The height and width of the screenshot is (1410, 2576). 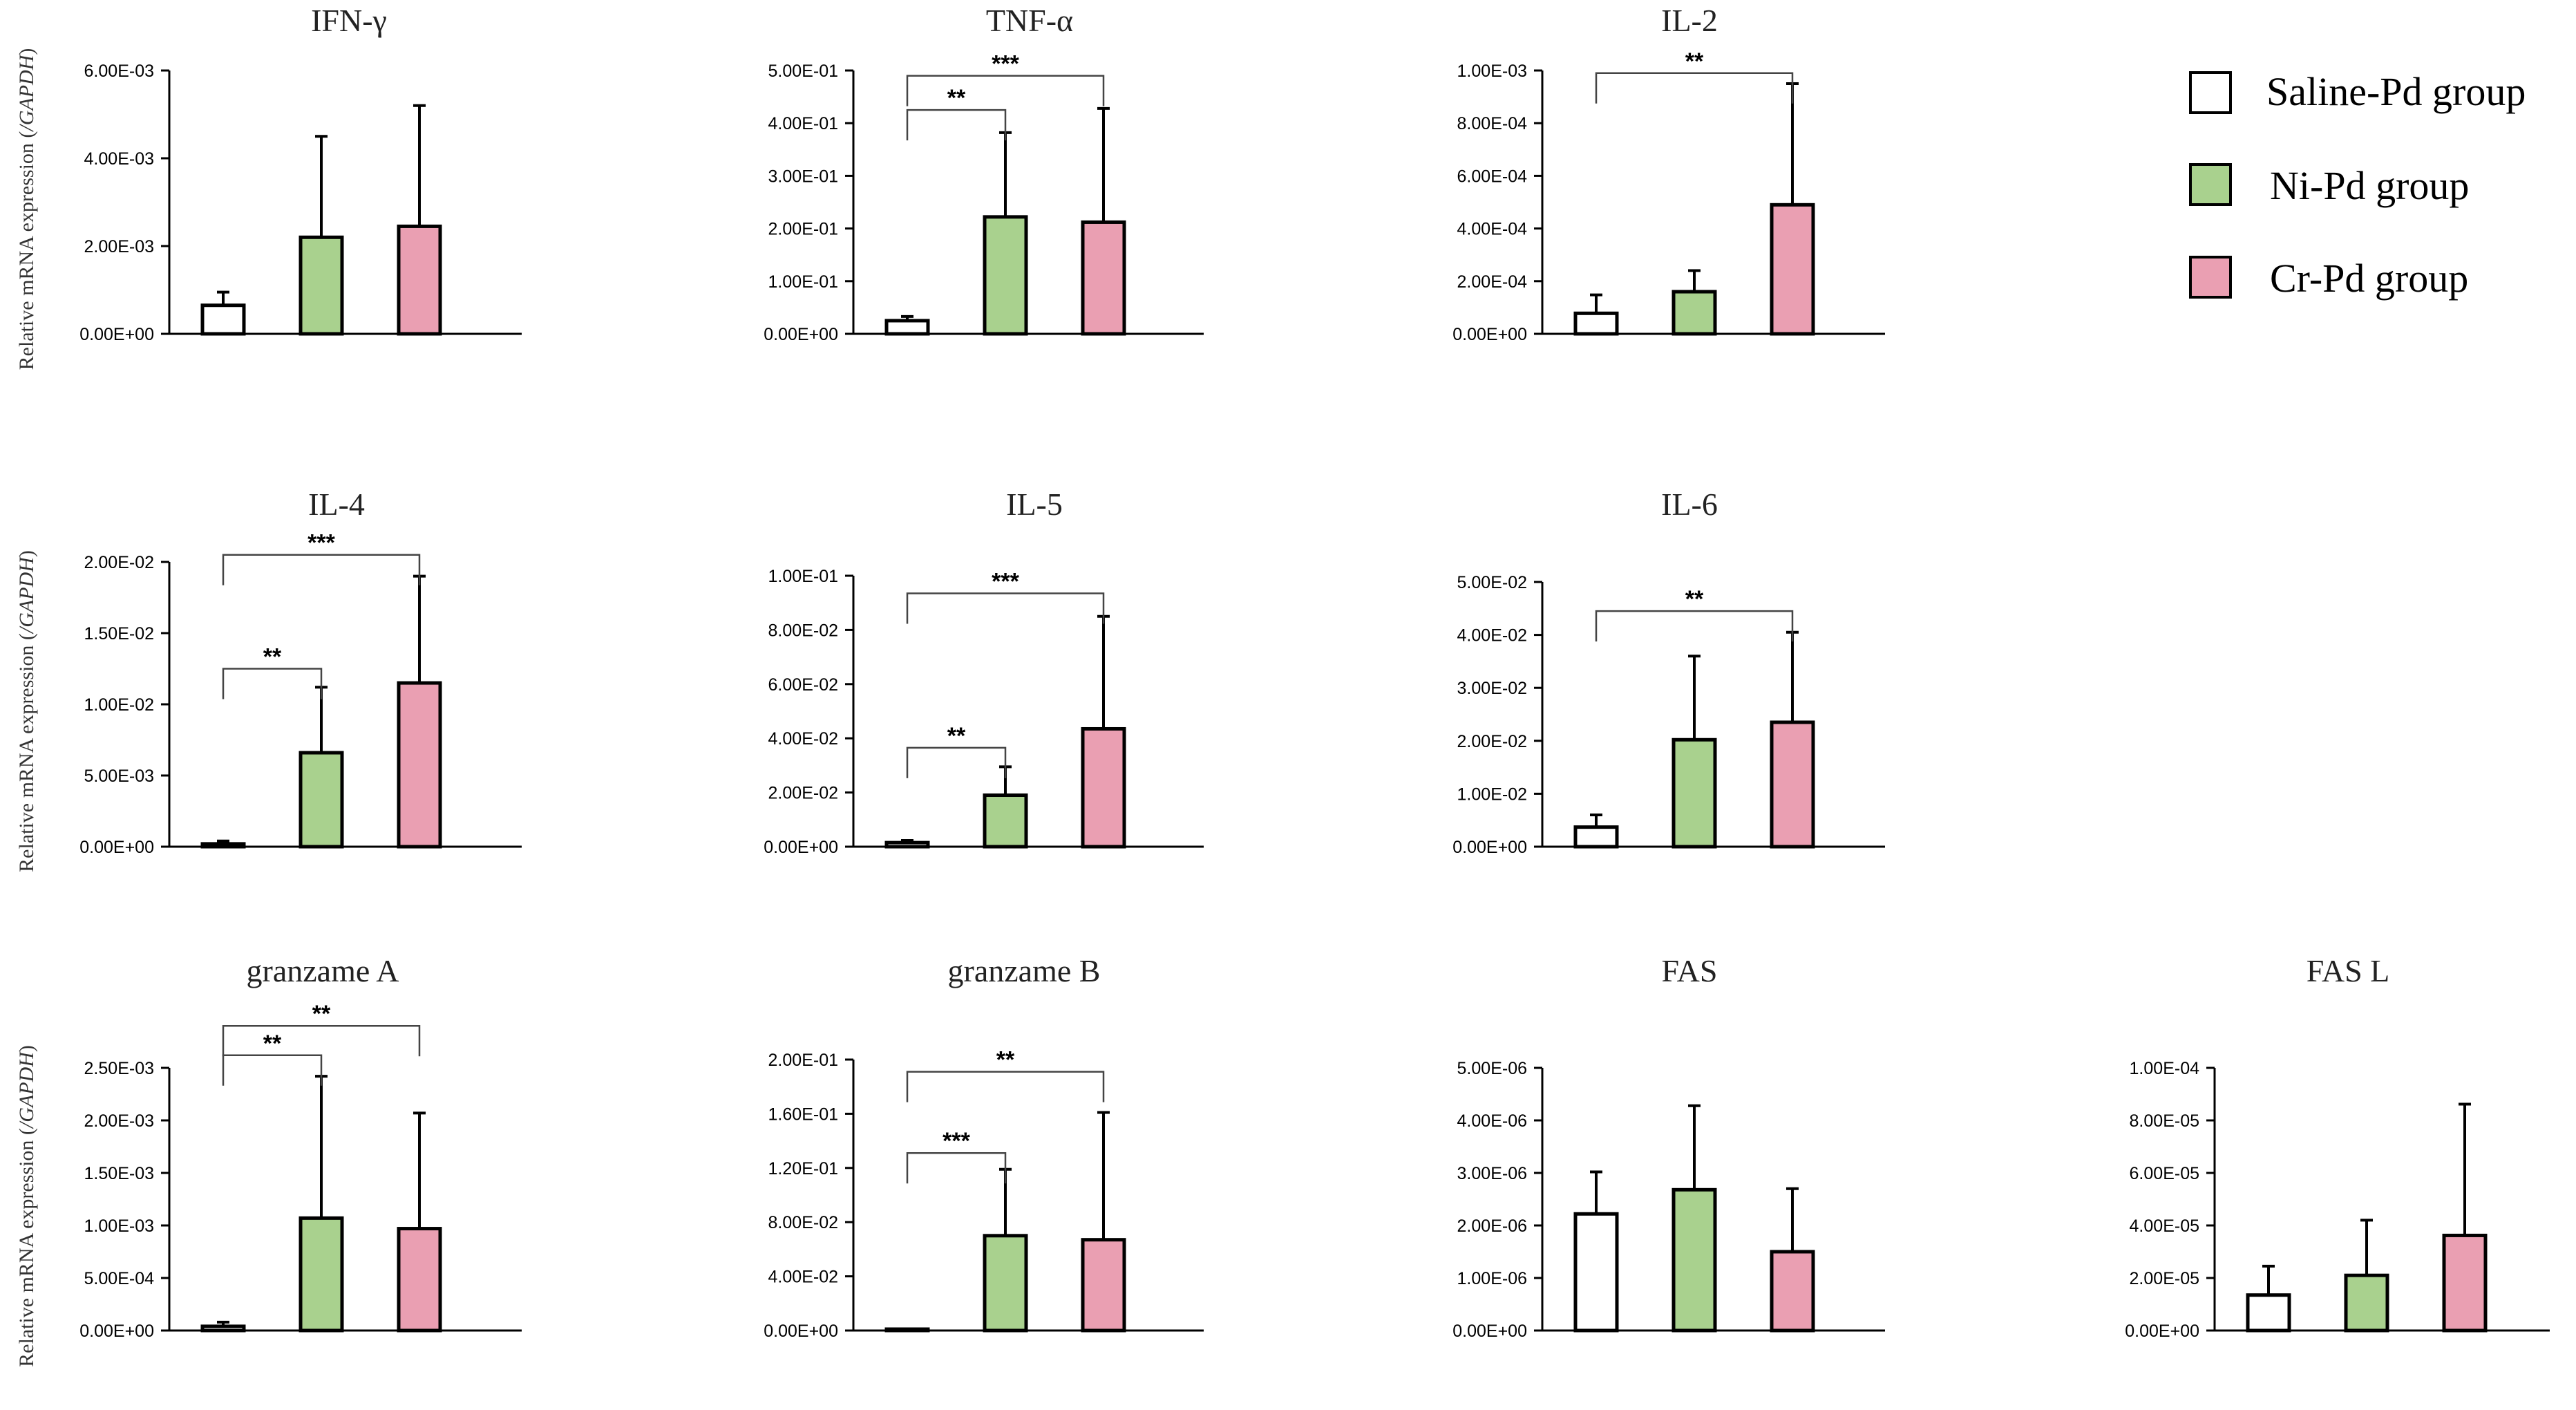 I want to click on legend-item-ni: Ni-Pd group, so click(x=2329, y=185).